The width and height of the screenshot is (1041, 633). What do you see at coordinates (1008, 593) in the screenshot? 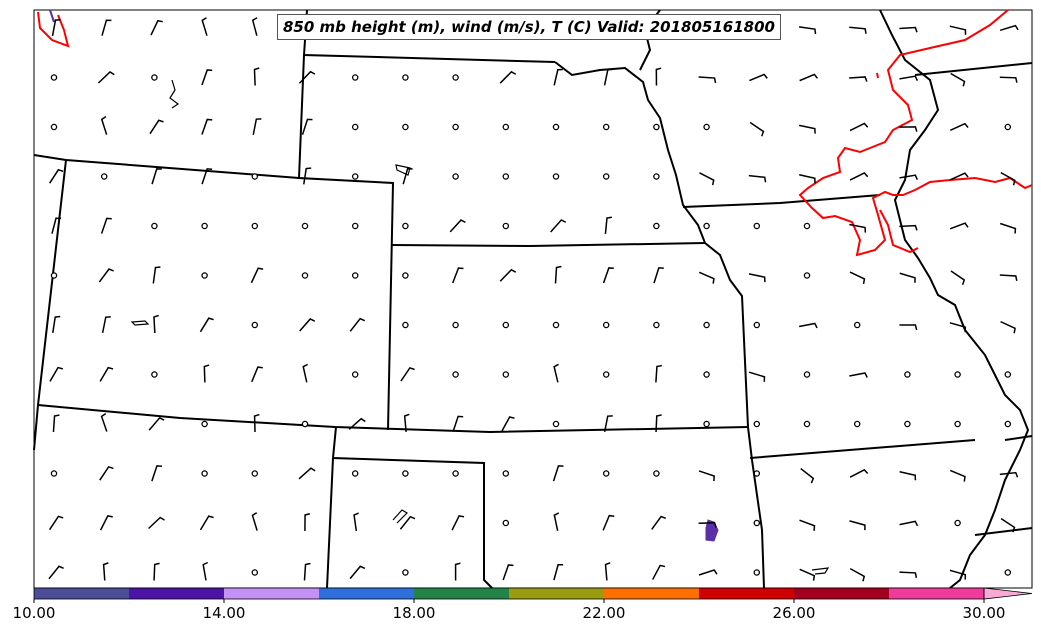
I see `colorbar-extend-arrow` at bounding box center [1008, 593].